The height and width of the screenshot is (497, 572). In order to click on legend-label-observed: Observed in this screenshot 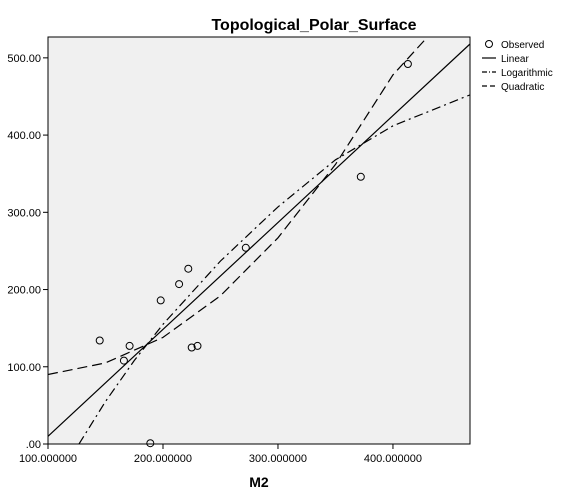, I will do `click(522, 45)`.